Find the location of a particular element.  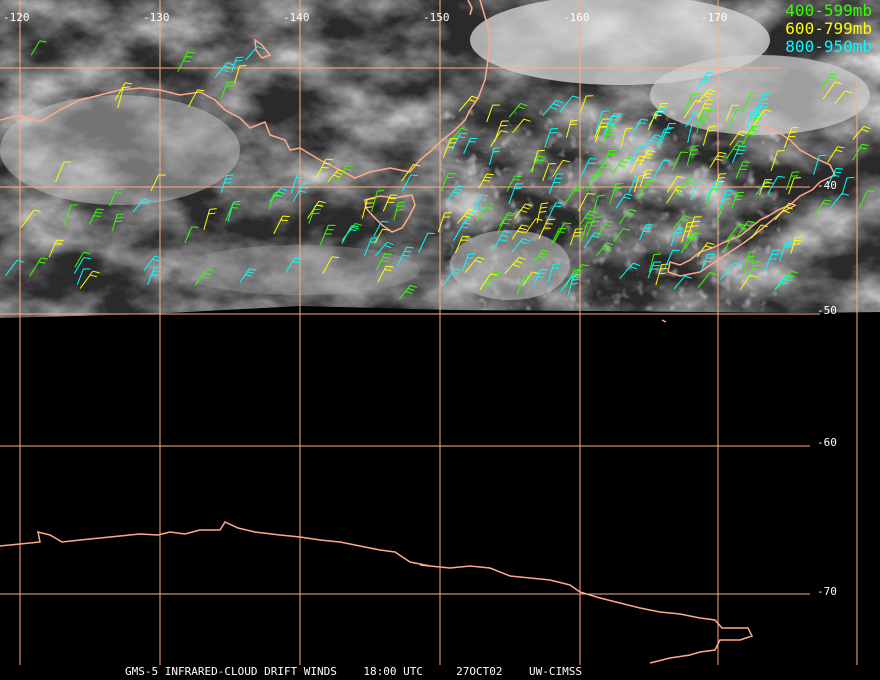

pressure-legend: 400-599mb 600-799mb 800-950mb is located at coordinates (828, 29).